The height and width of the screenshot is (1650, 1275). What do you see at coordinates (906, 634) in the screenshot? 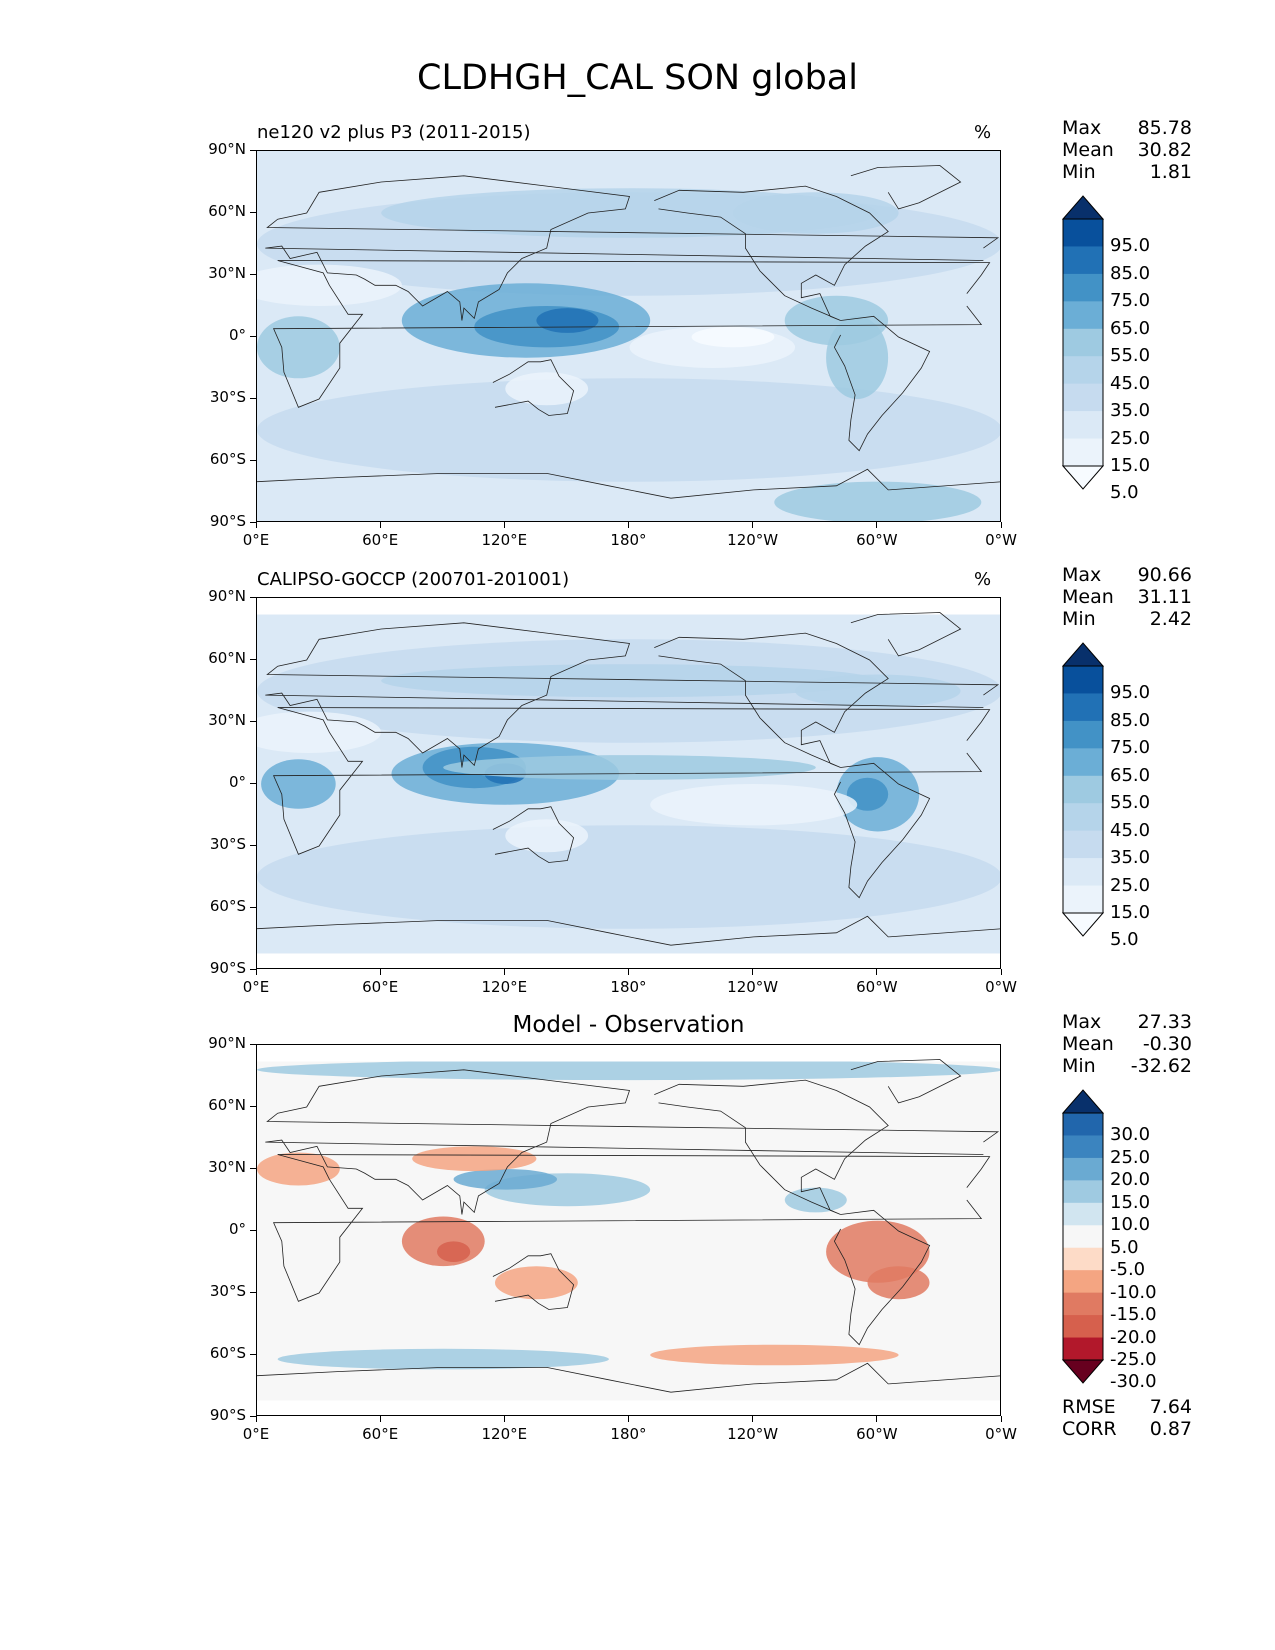
I see `coastline-greenland` at bounding box center [906, 634].